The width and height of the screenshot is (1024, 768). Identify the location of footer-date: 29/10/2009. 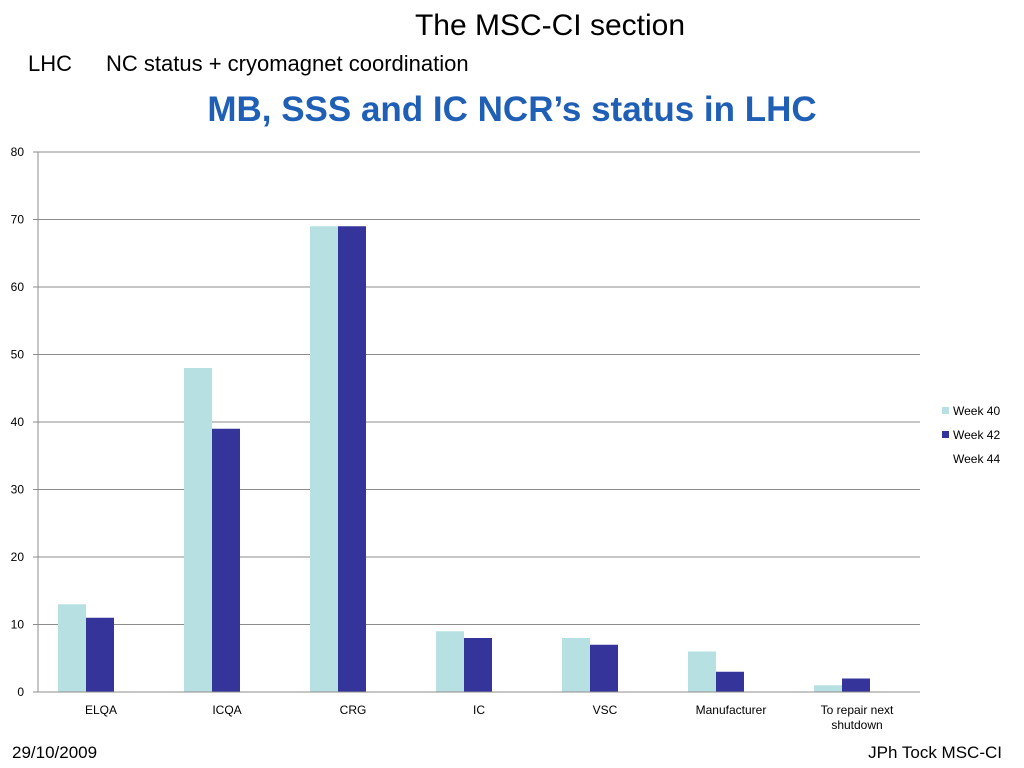
(55, 752).